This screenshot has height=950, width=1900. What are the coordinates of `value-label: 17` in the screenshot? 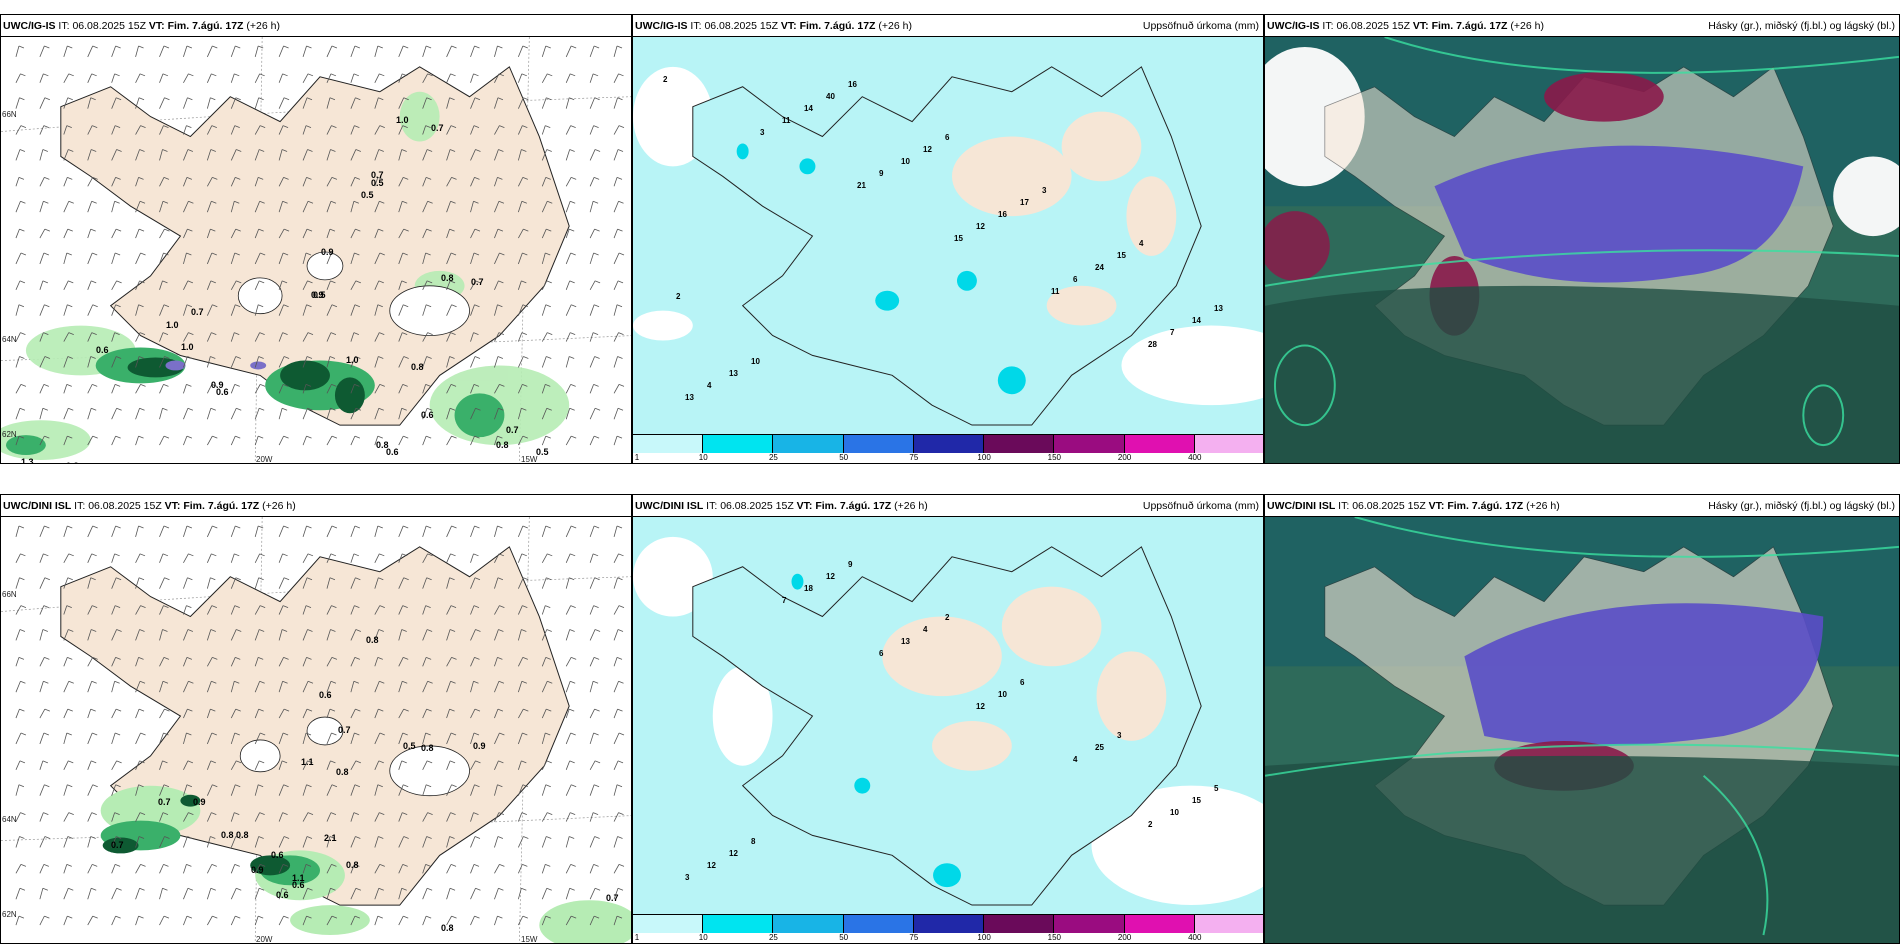 It's located at (1024, 202).